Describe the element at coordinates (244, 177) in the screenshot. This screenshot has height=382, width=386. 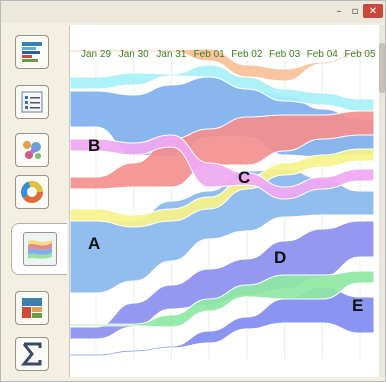
I see `stream-label-c: C` at that location.